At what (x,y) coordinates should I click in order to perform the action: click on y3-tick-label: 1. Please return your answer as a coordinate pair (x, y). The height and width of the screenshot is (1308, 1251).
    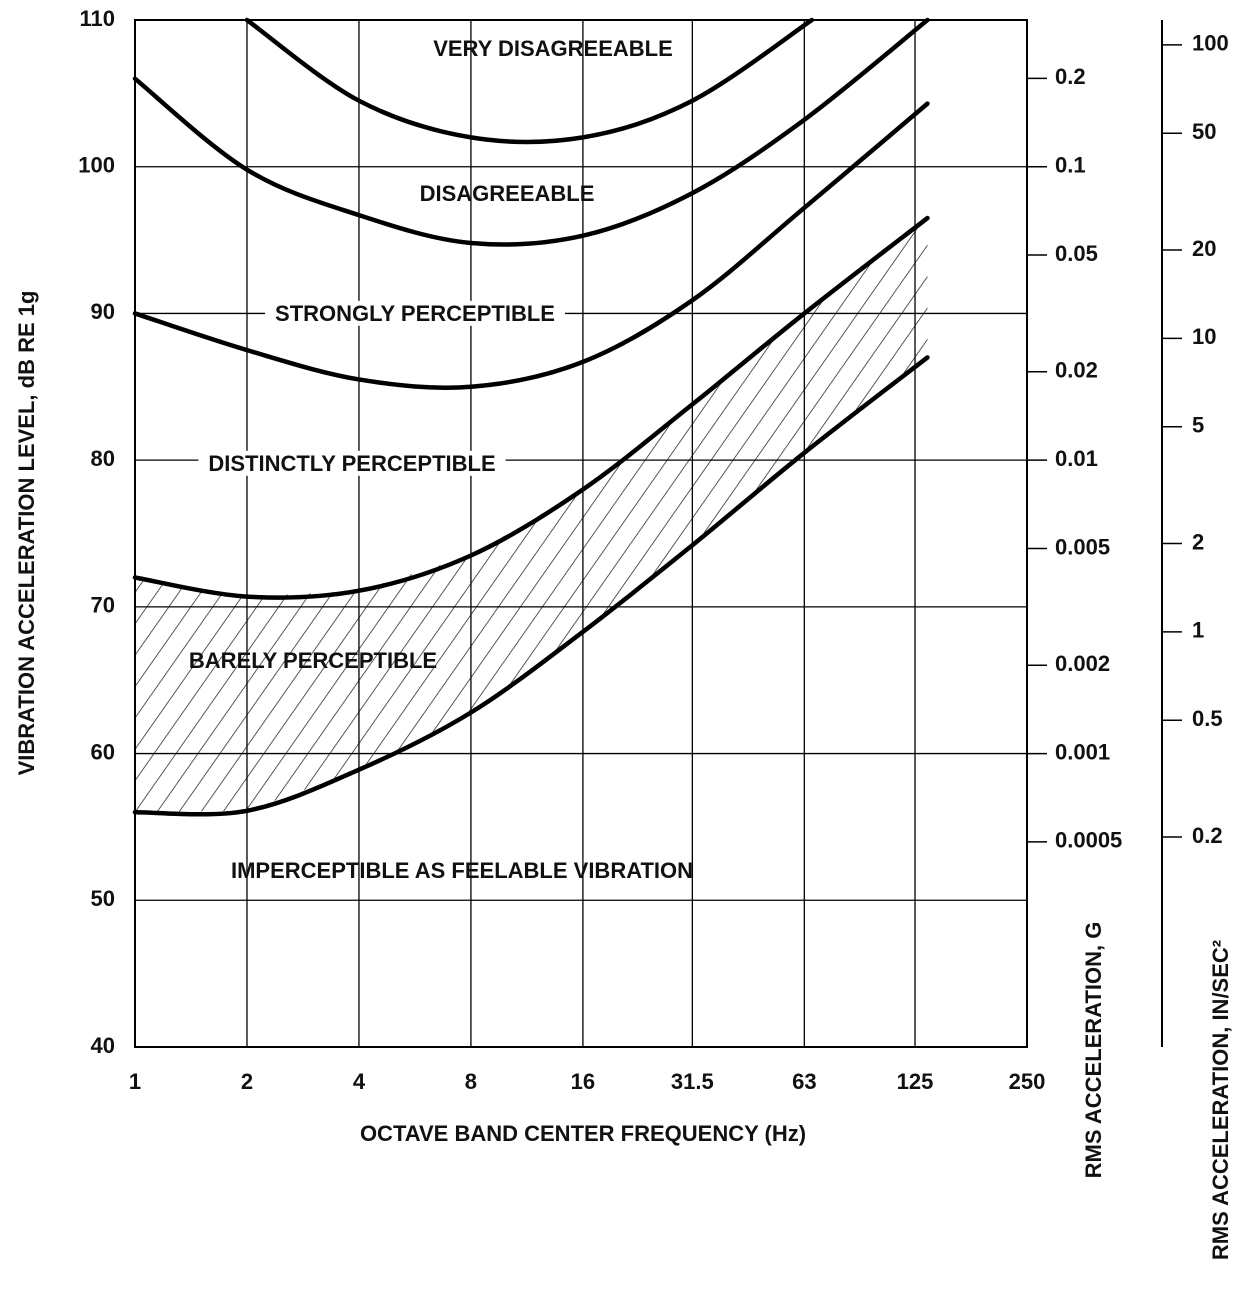
    Looking at the image, I should click on (1198, 630).